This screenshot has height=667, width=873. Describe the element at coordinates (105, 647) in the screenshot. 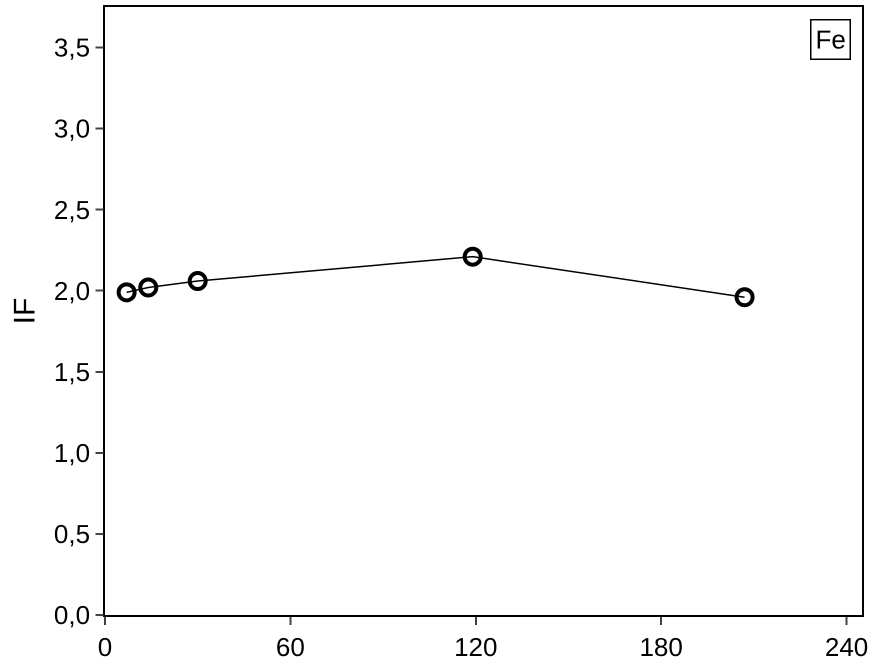

I see `x-tick-label: 0` at that location.